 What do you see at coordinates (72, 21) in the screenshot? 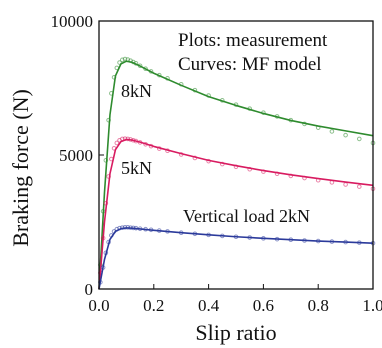
I see `y-tick-label: 10000` at bounding box center [72, 21].